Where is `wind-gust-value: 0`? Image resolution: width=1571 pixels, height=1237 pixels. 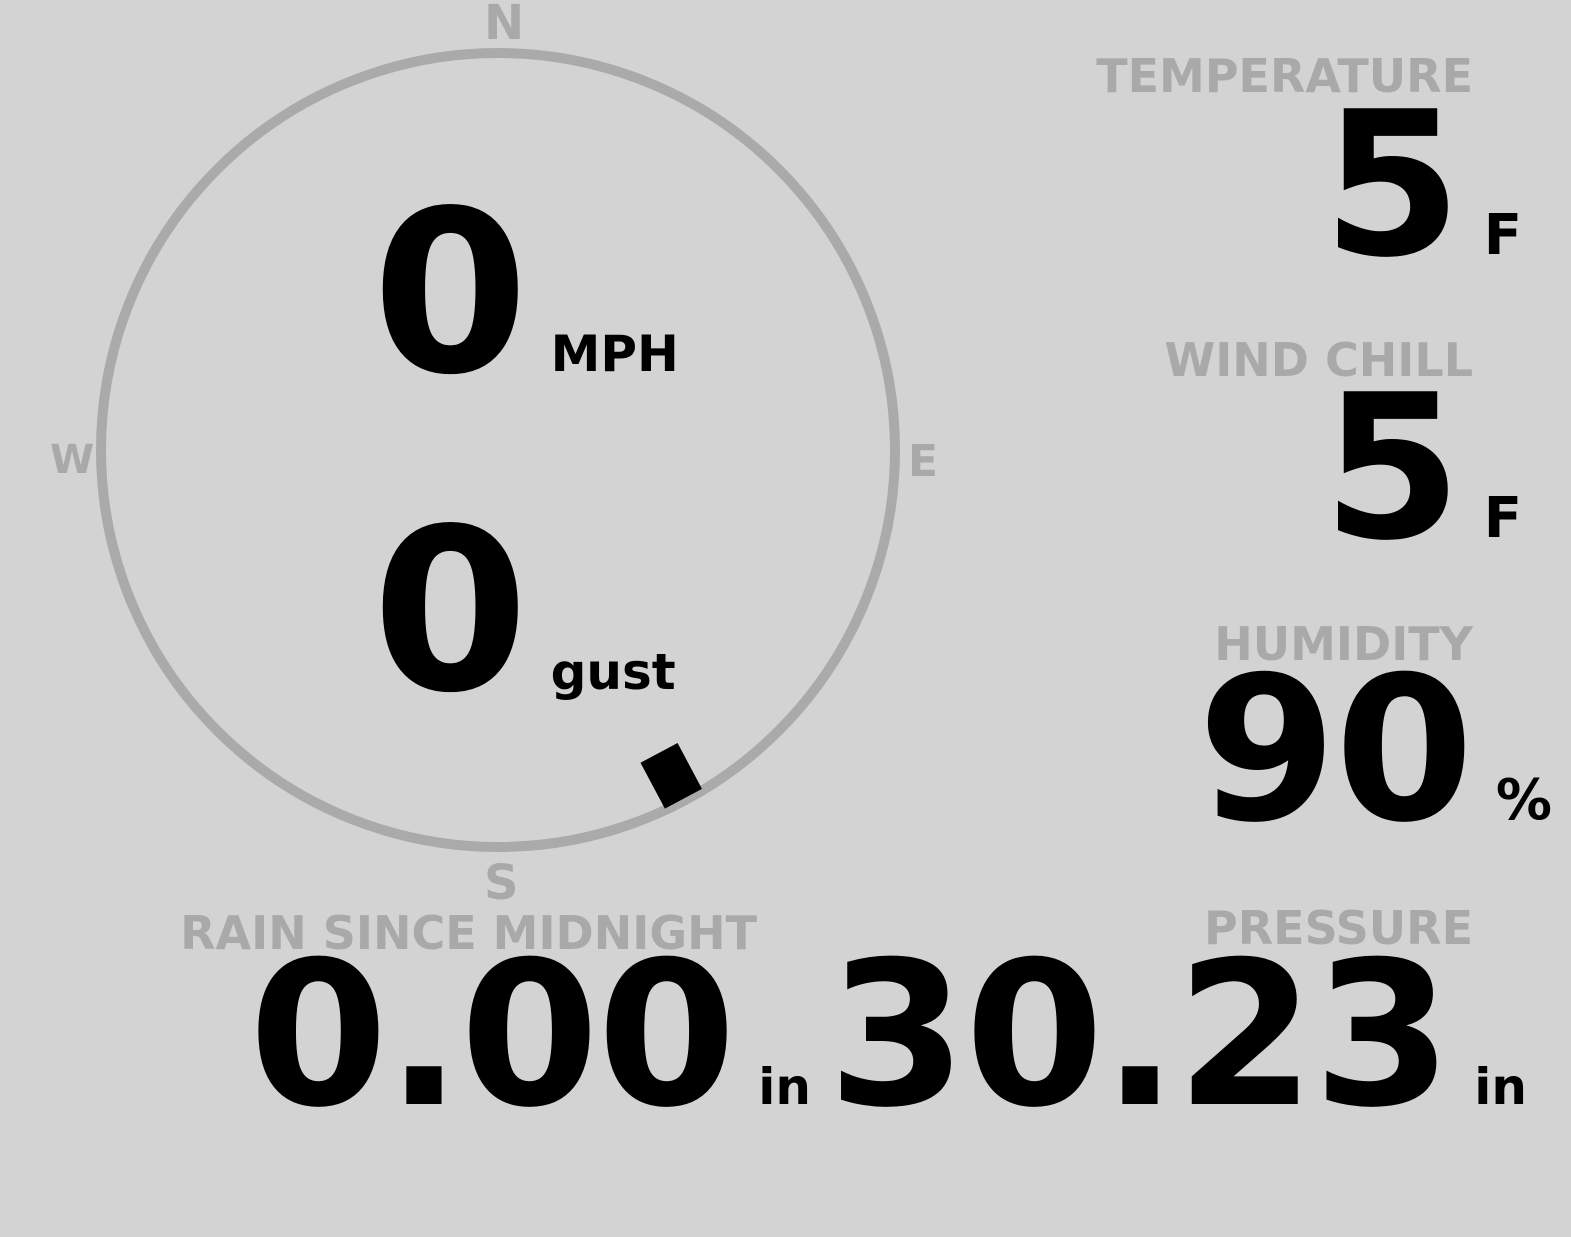
wind-gust-value: 0 is located at coordinates (450, 612).